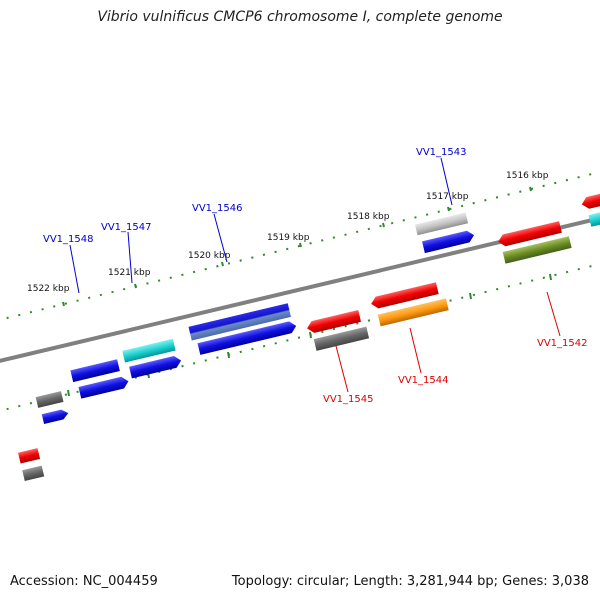  What do you see at coordinates (84, 581) in the screenshot?
I see `accession-text: Accession: NC_004459` at bounding box center [84, 581].